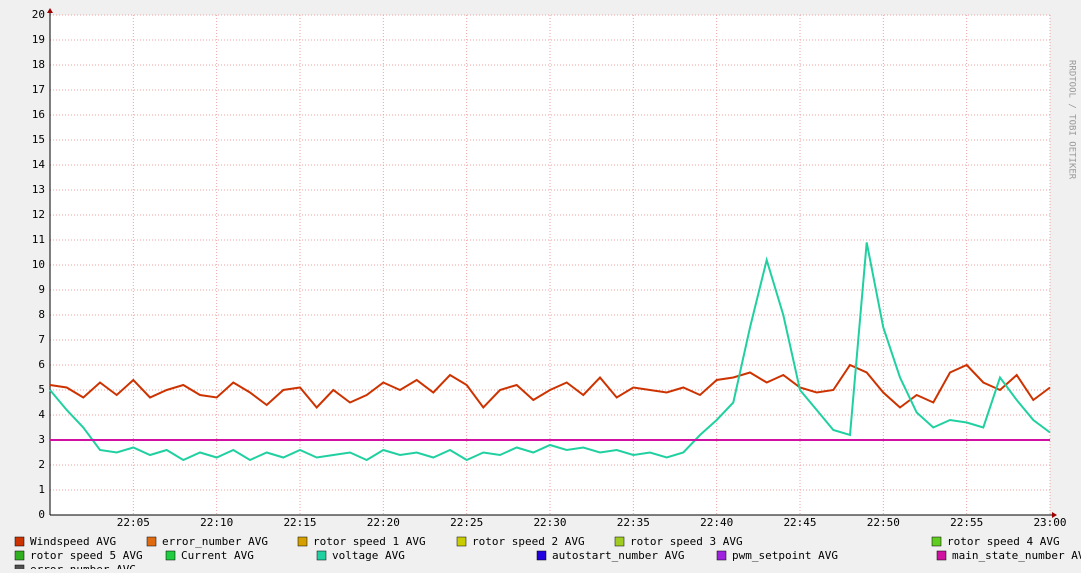 This screenshot has width=1081, height=573. I want to click on y-tick-label: 12, so click(38, 214).